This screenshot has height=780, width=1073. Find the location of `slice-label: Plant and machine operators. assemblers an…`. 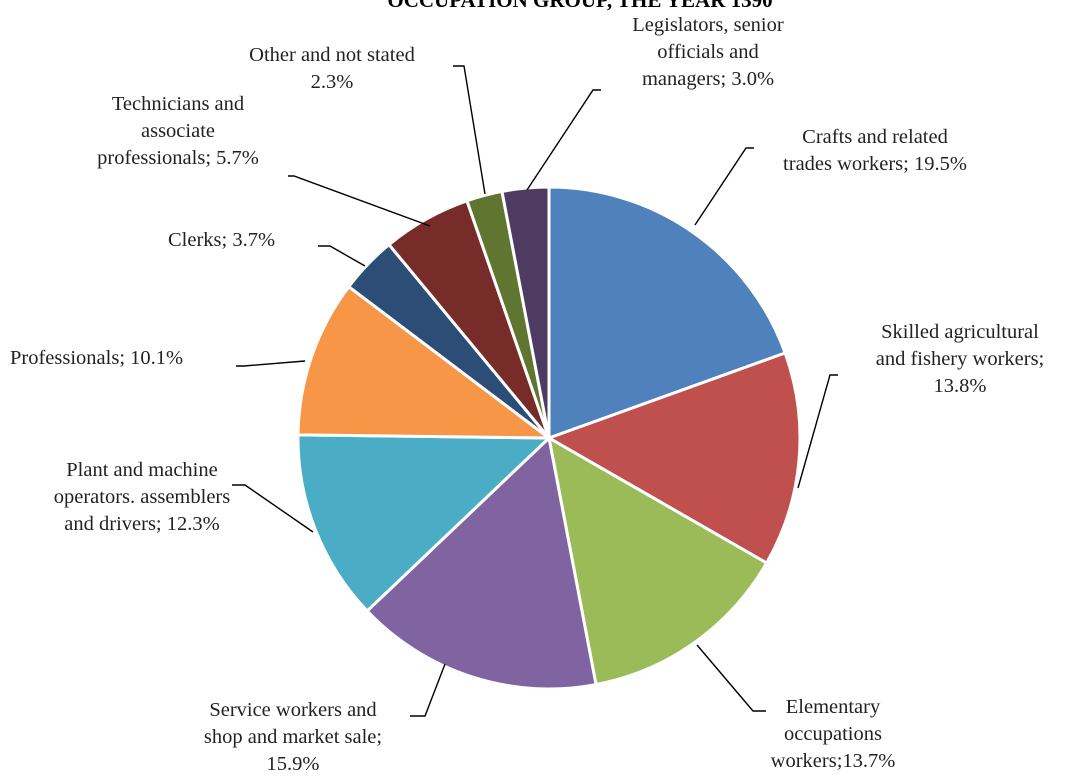

slice-label: Plant and machine operators. assemblers an… is located at coordinates (142, 497).